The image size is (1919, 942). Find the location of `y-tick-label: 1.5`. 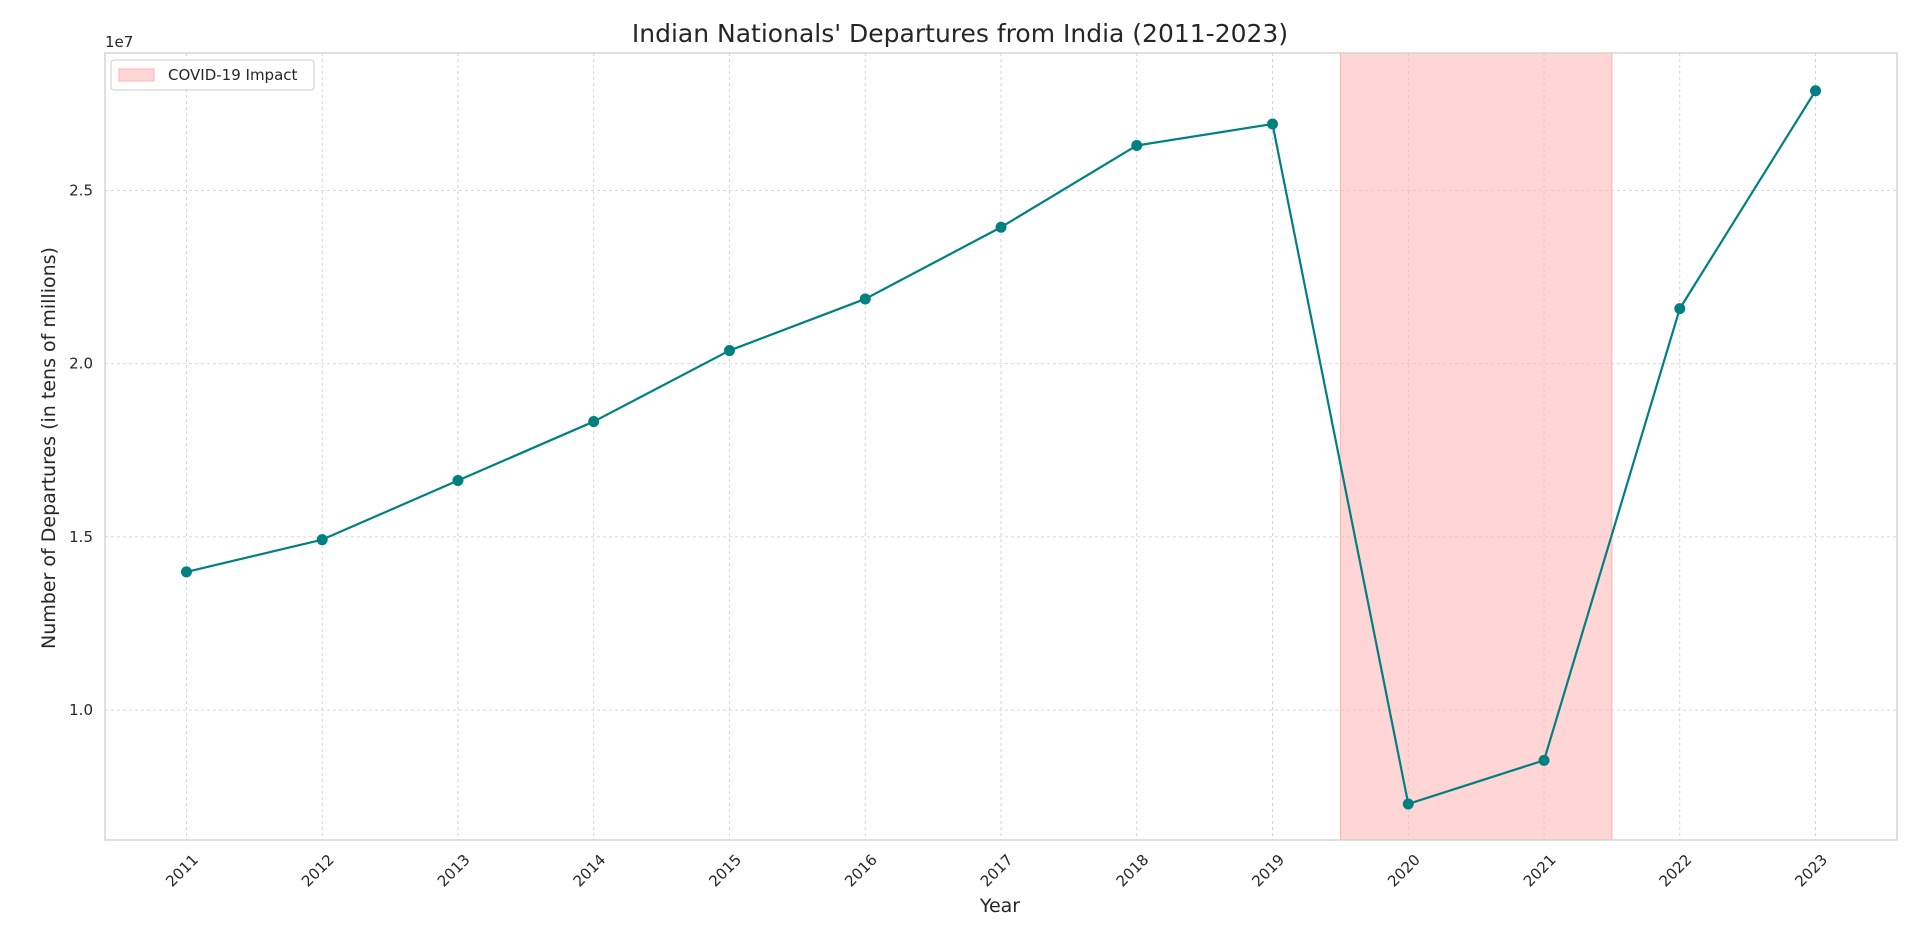

y-tick-label: 1.5 is located at coordinates (81, 537).